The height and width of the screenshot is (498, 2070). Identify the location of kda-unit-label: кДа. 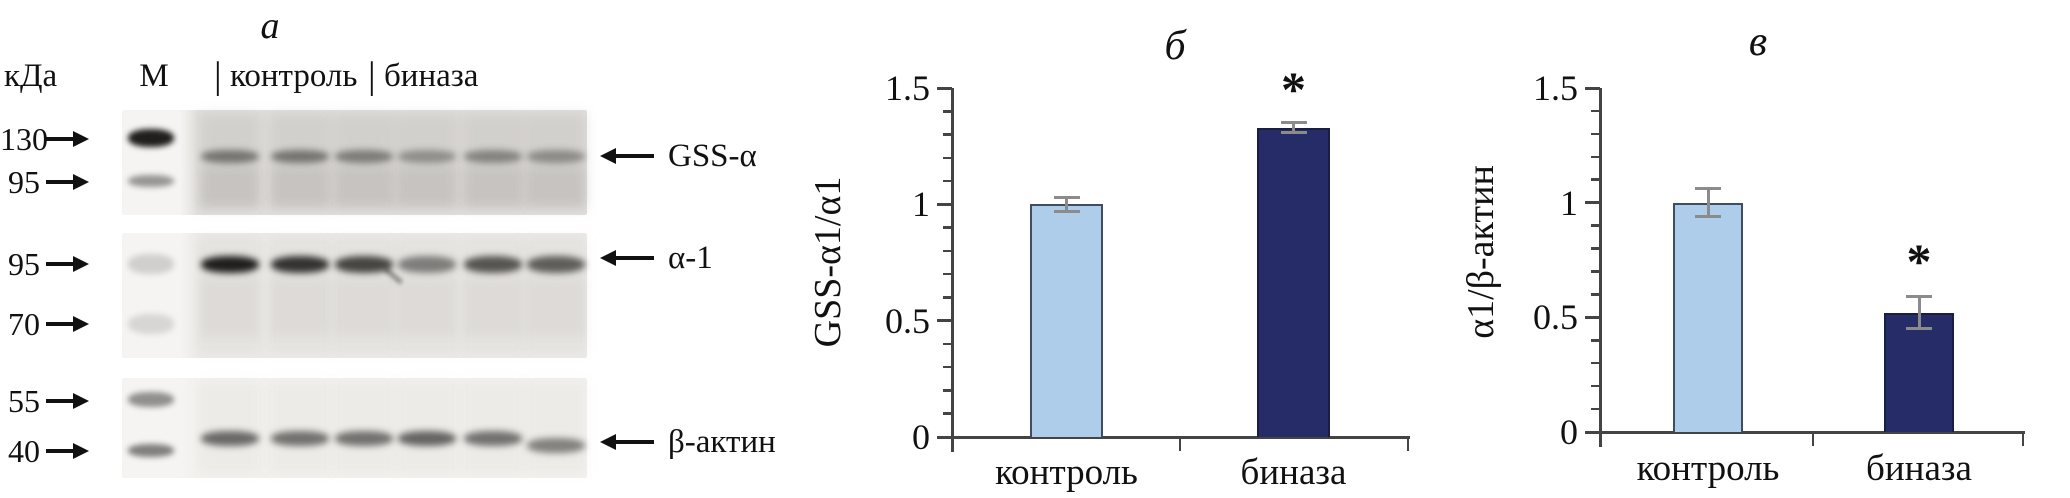
(31, 76).